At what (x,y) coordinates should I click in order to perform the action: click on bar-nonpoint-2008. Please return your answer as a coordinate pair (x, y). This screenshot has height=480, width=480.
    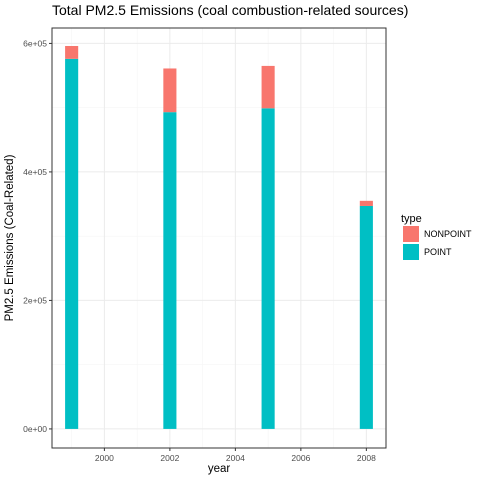
    Looking at the image, I should click on (366, 203).